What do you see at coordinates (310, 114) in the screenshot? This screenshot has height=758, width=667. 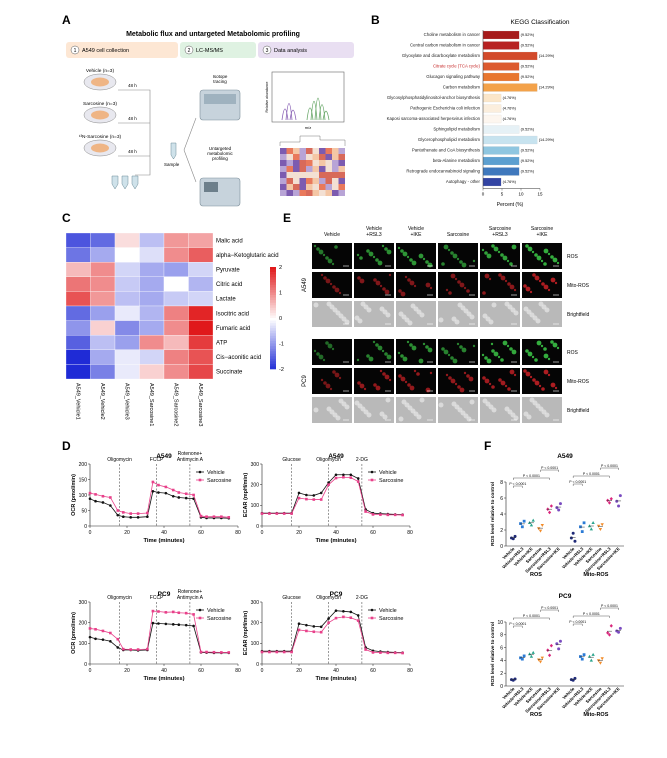 I see `spectrum-peak` at bounding box center [310, 114].